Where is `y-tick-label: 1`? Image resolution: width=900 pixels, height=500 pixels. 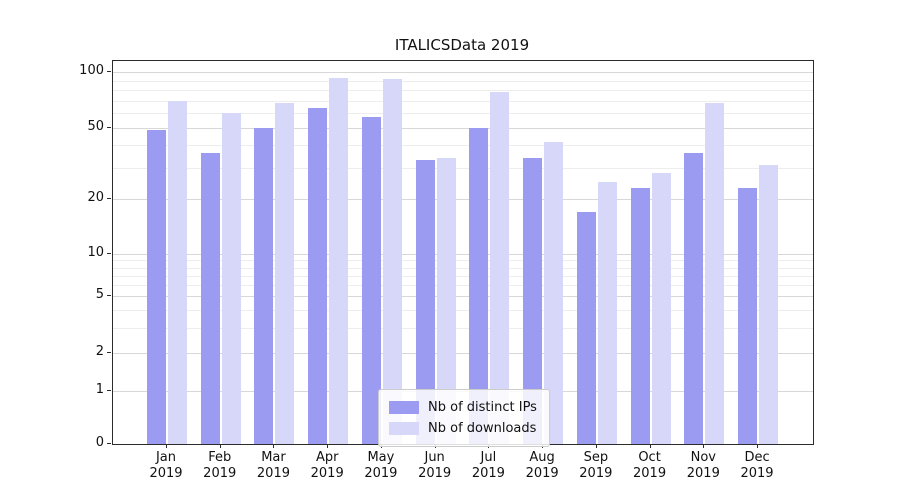 y-tick-label: 1 is located at coordinates (99, 390).